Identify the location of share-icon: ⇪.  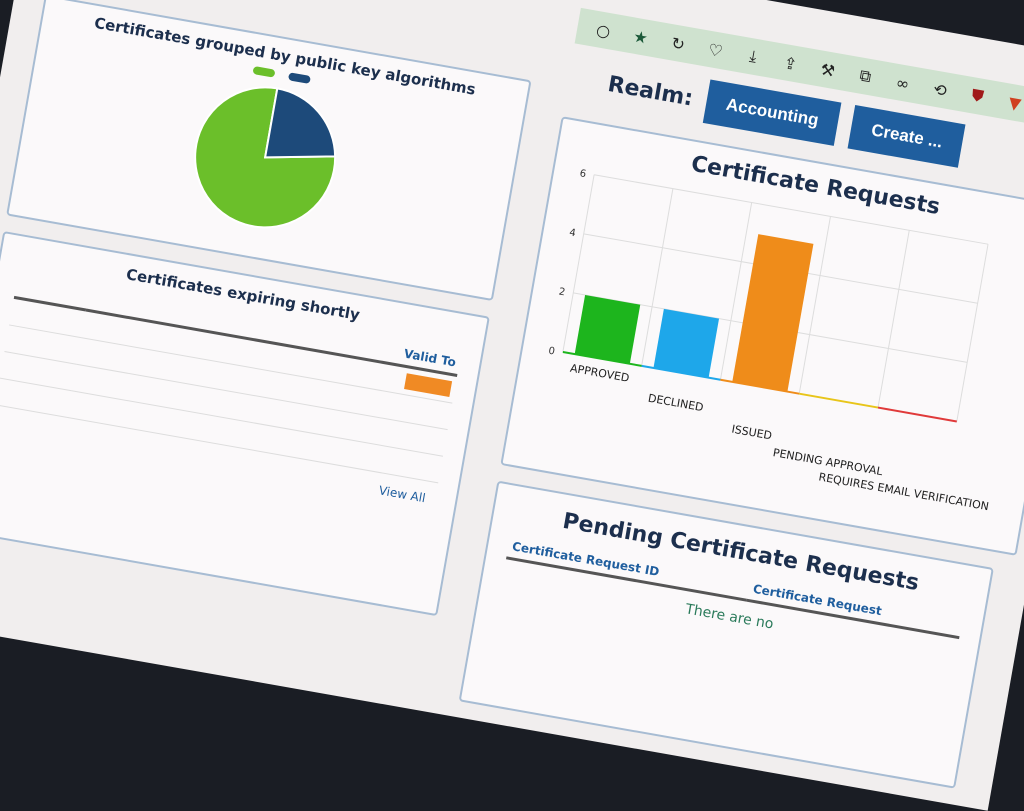
(790, 63).